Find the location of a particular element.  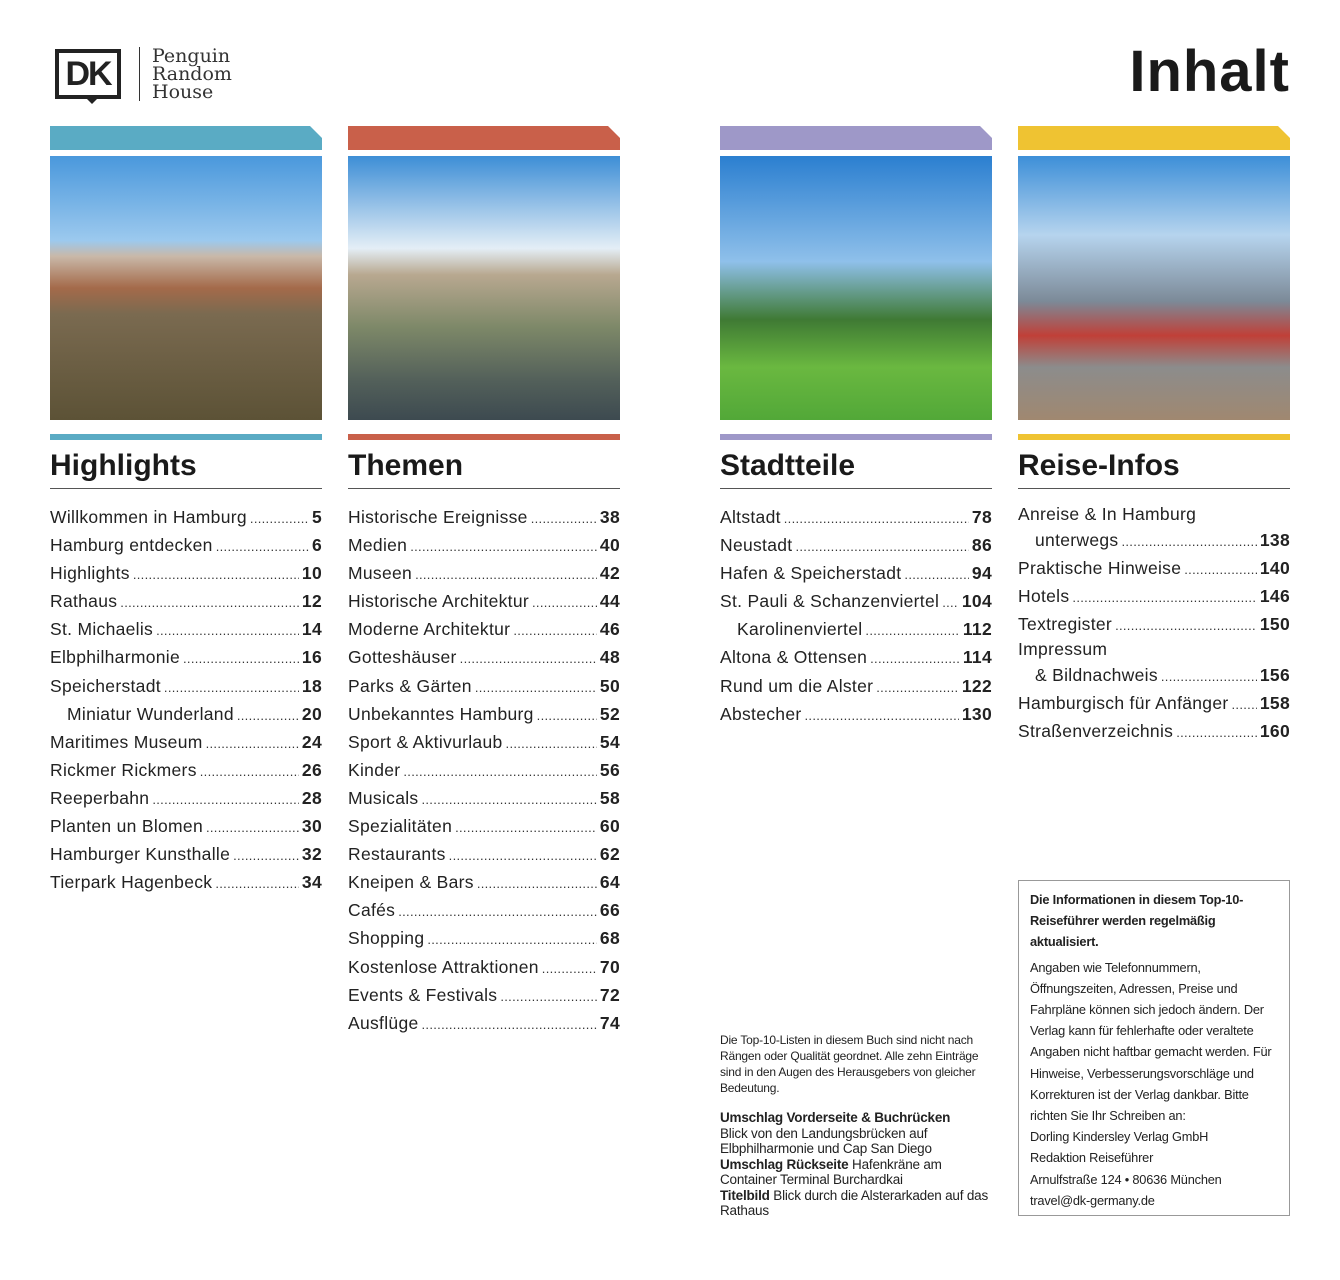

toc-entry: Hotels 146 is located at coordinates (1154, 596).